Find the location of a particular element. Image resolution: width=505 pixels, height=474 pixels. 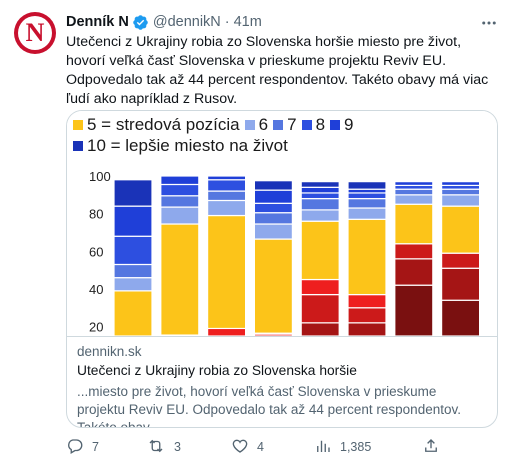

like-count: 4 is located at coordinates (260, 447).